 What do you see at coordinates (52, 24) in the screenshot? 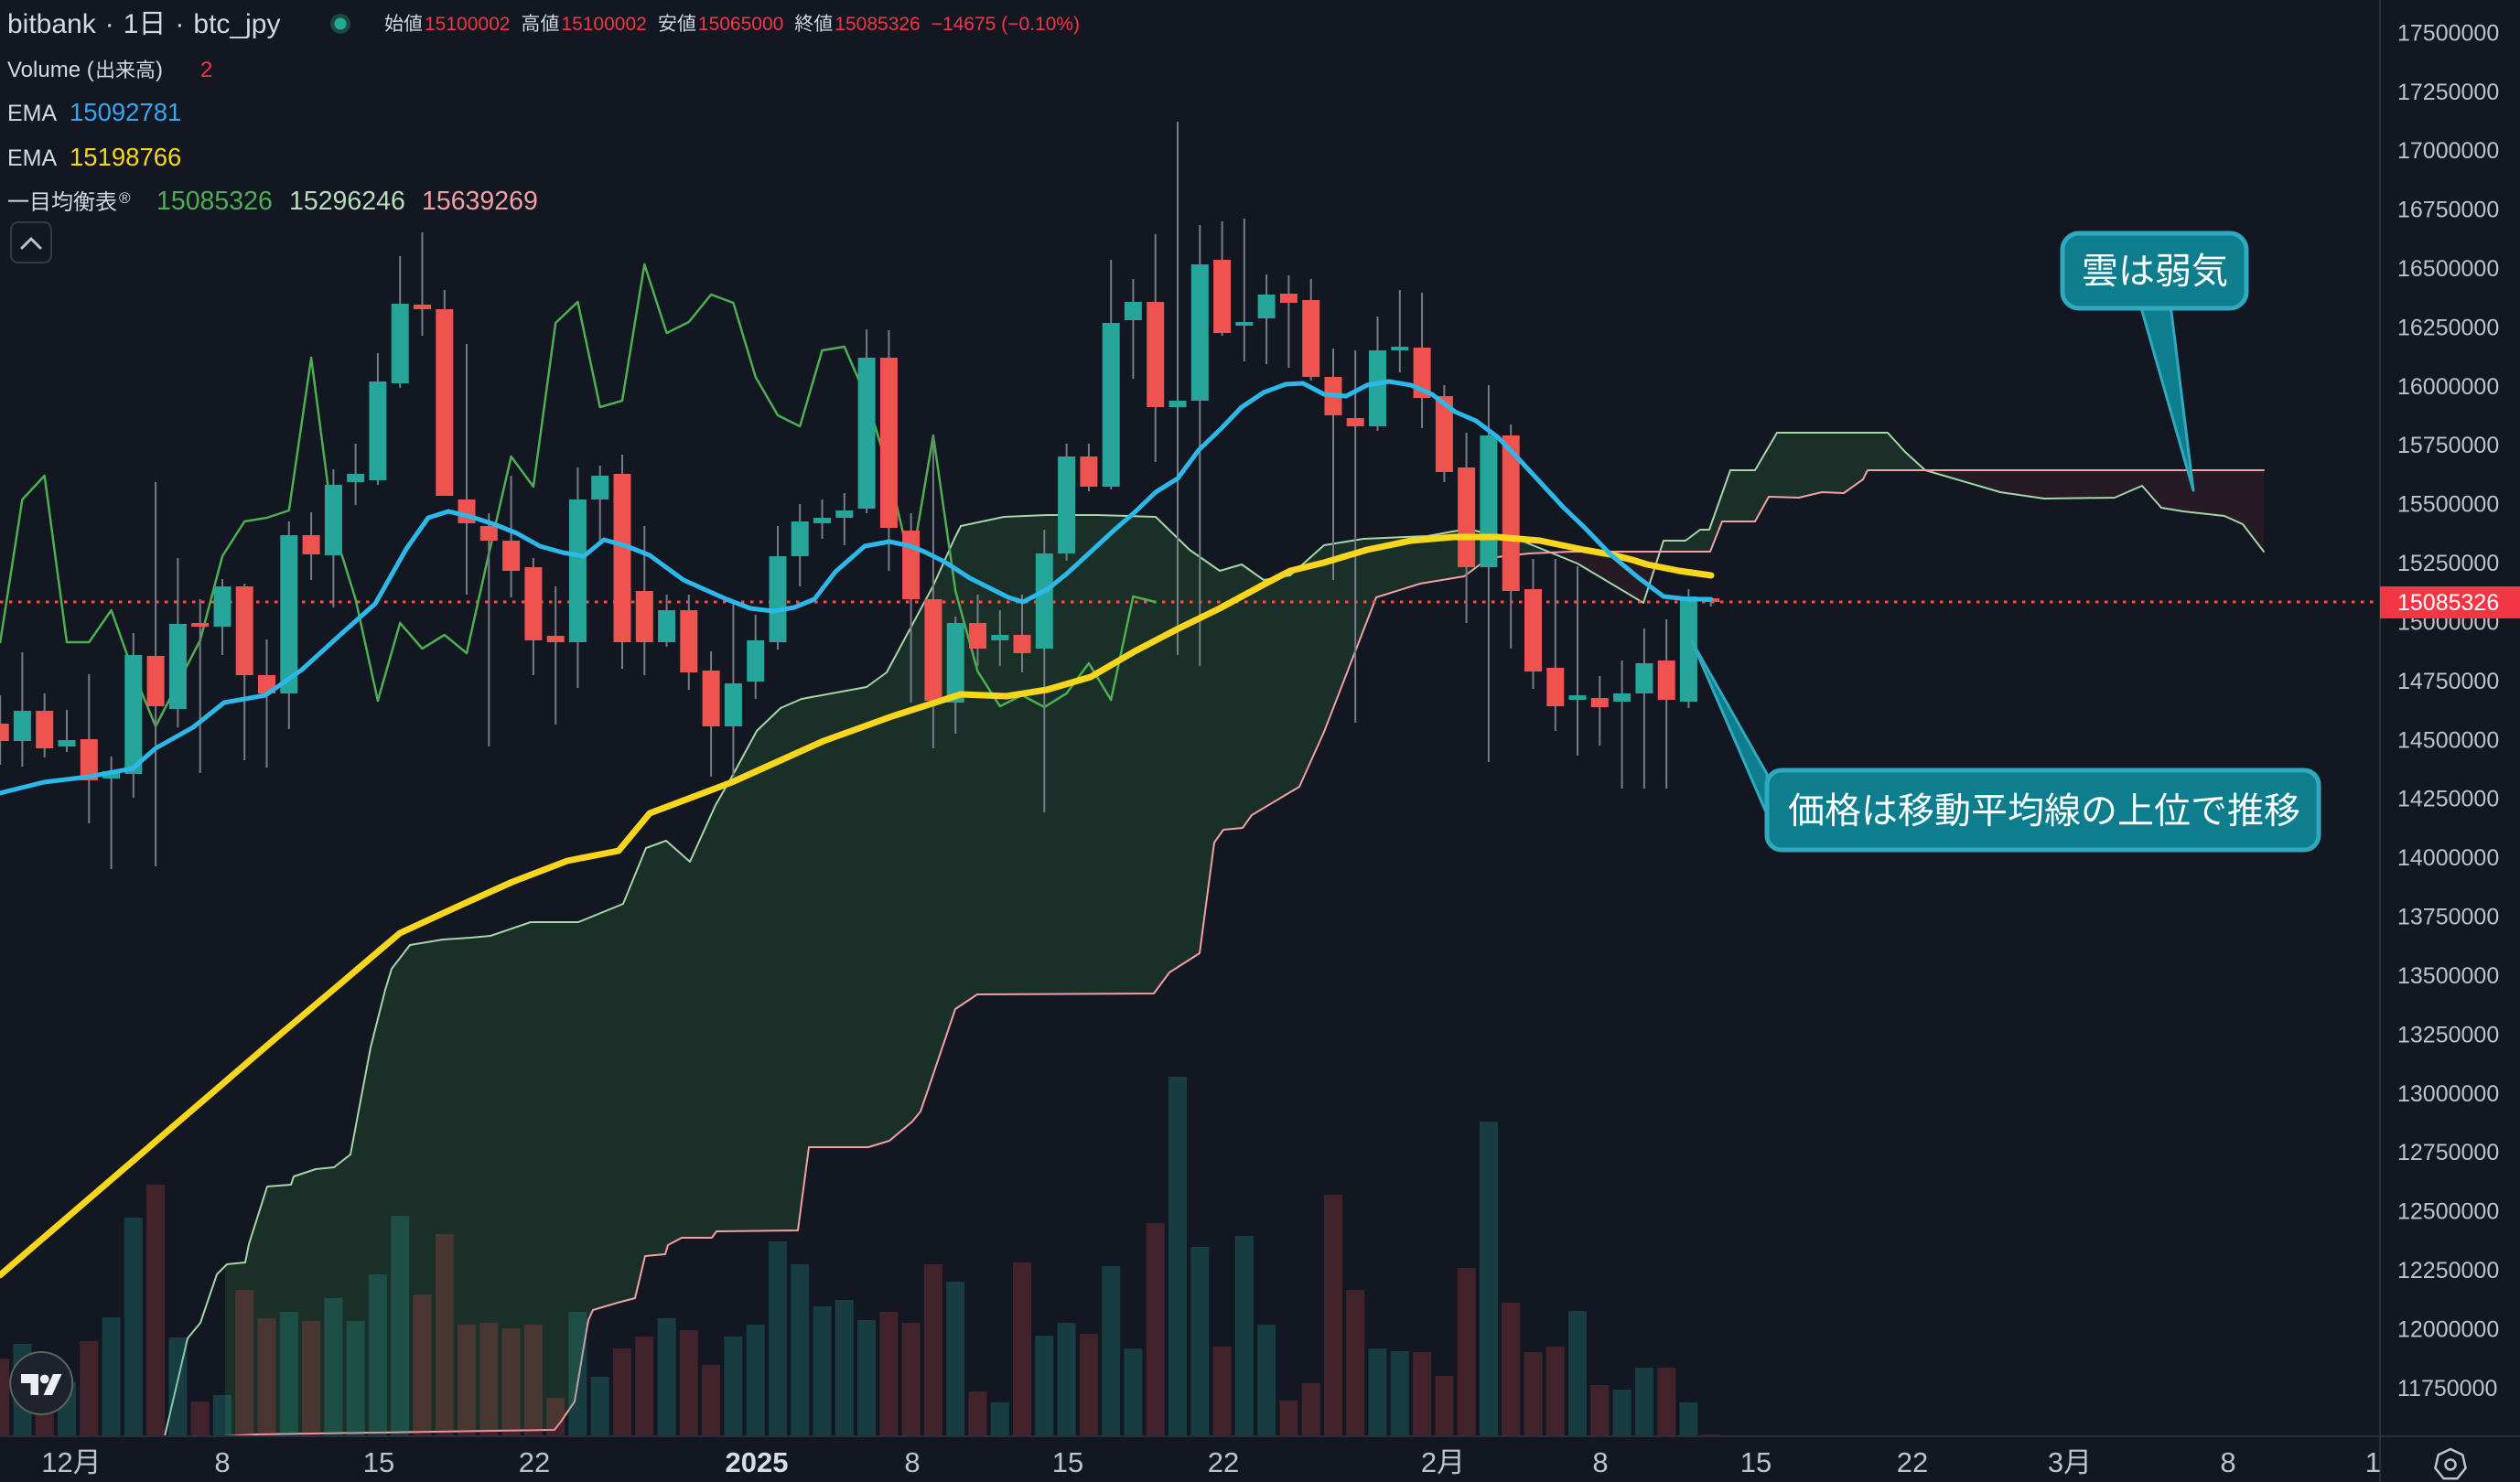
I see `svg-text: bitbank` at bounding box center [52, 24].